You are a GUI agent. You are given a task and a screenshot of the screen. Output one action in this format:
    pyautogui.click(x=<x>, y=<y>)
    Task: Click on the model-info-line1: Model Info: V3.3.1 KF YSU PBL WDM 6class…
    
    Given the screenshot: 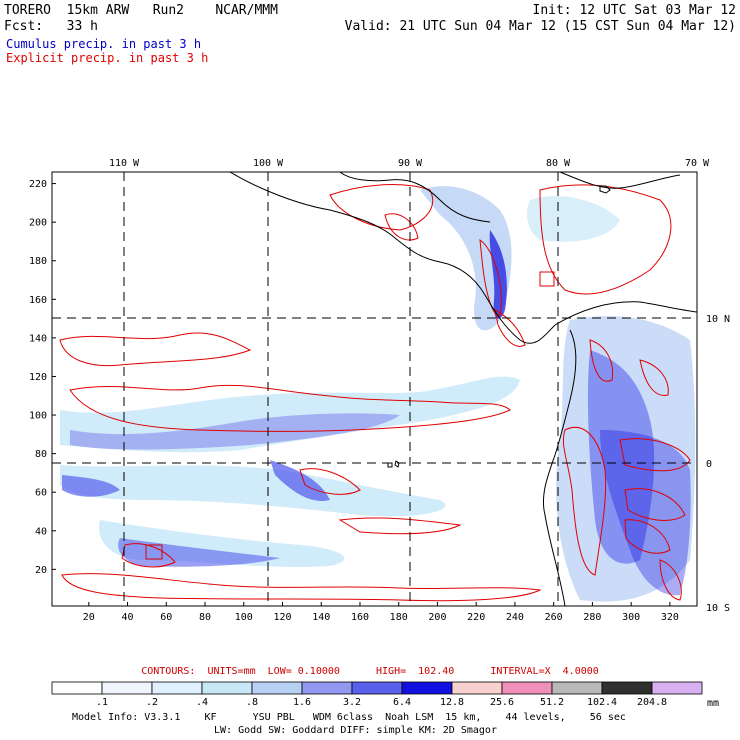 What is the action you would take?
    pyautogui.click(x=349, y=717)
    